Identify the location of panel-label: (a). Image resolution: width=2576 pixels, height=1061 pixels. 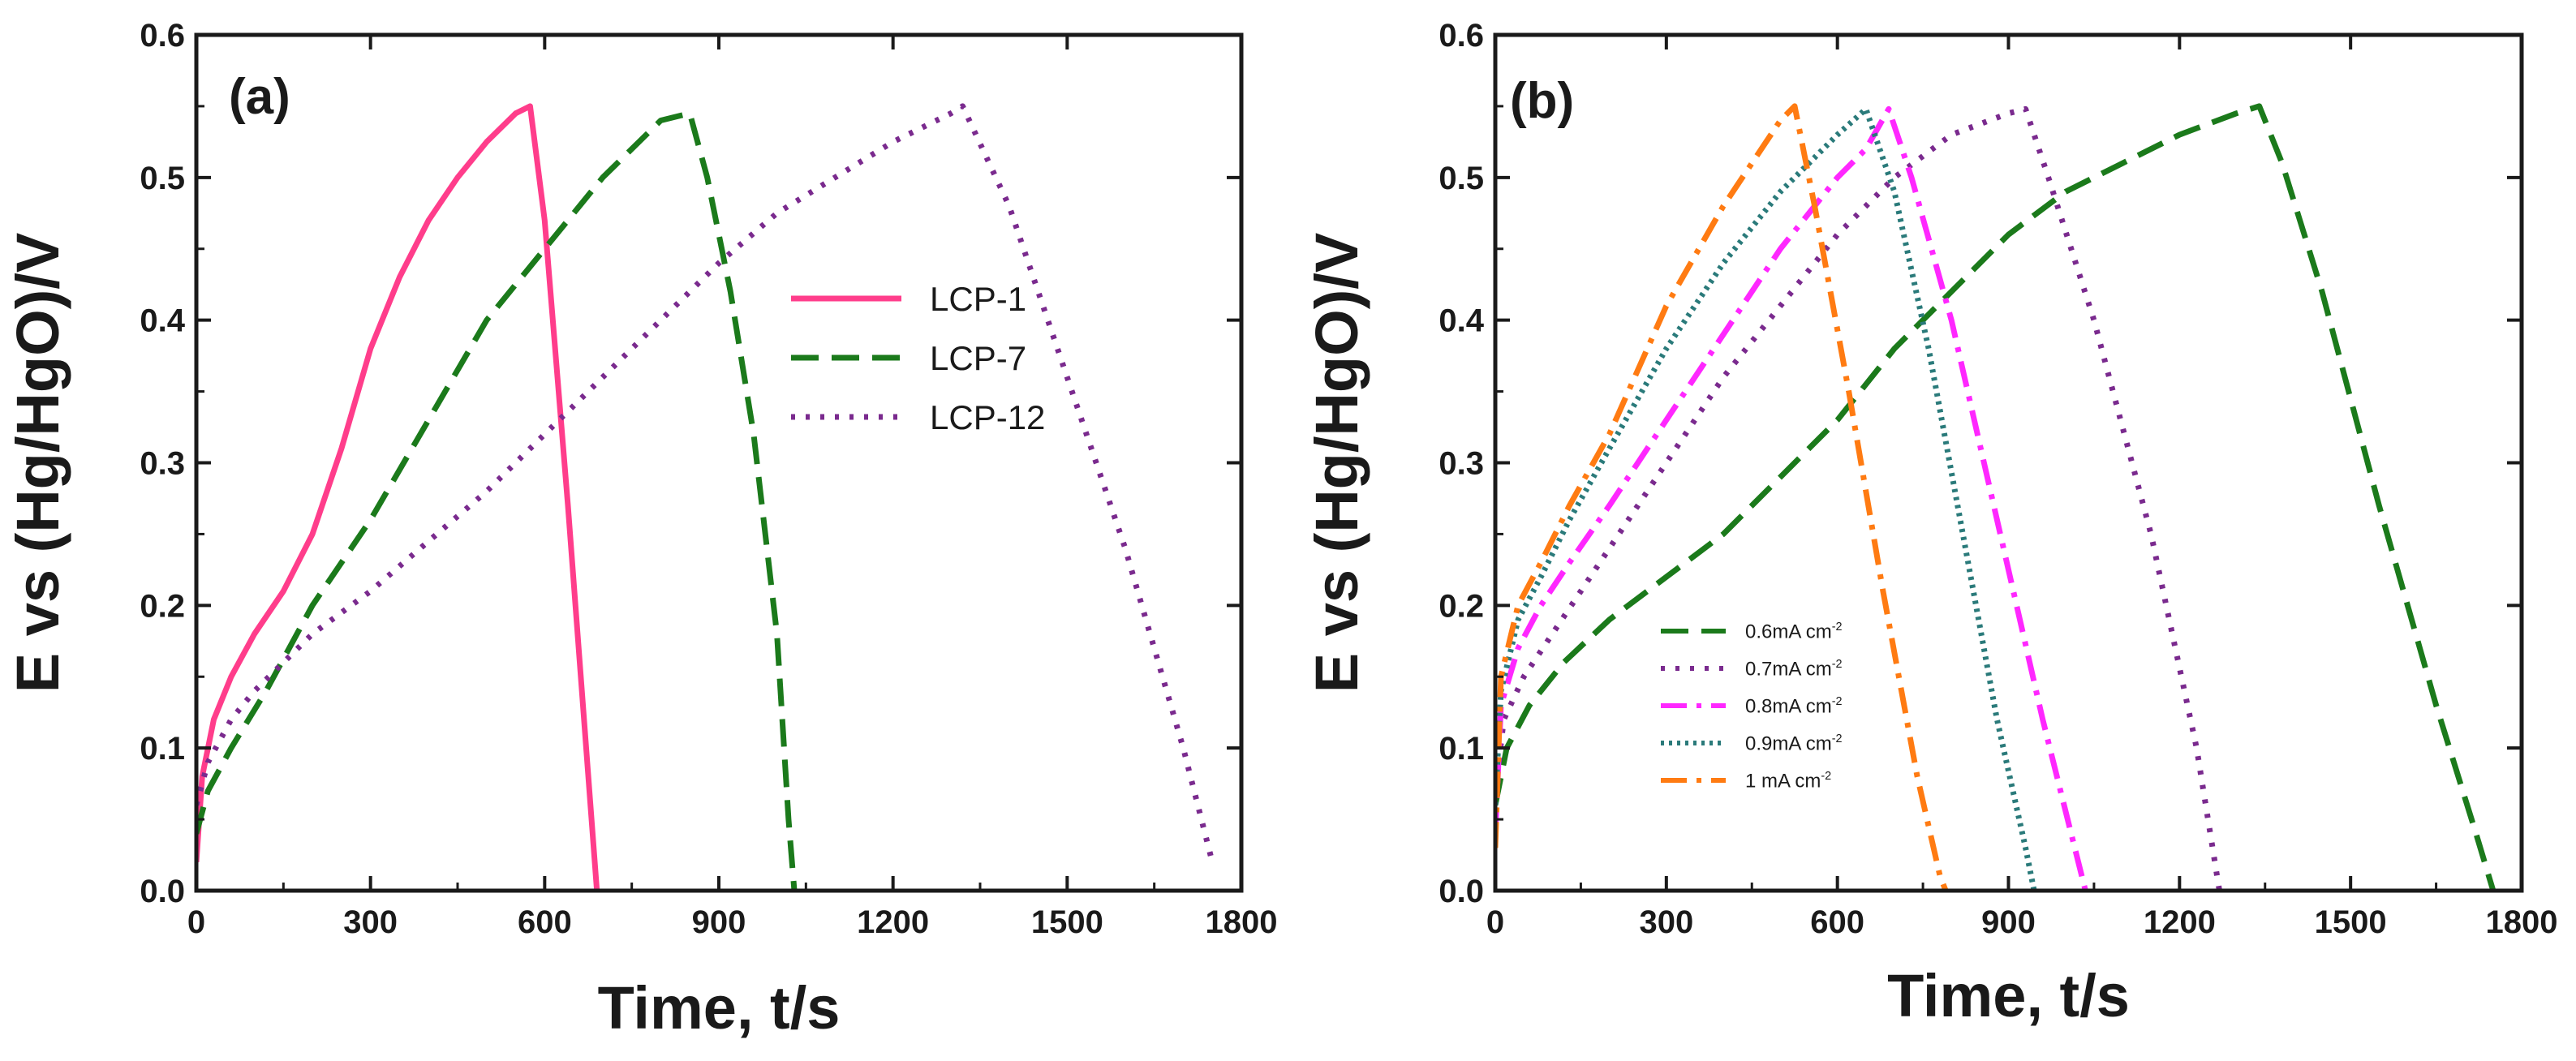
(259, 97).